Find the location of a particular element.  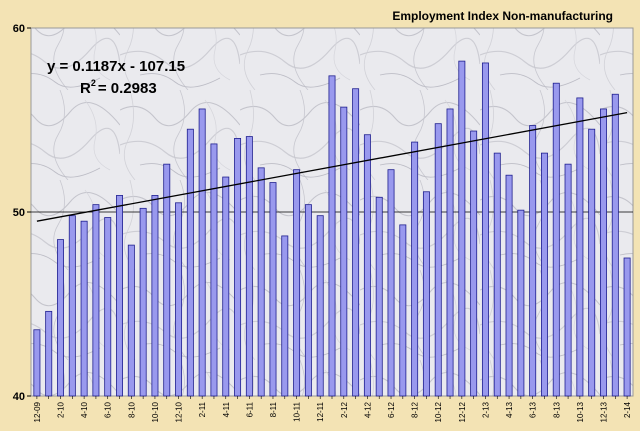

x-tick-label: 10-11 is located at coordinates (297, 411).